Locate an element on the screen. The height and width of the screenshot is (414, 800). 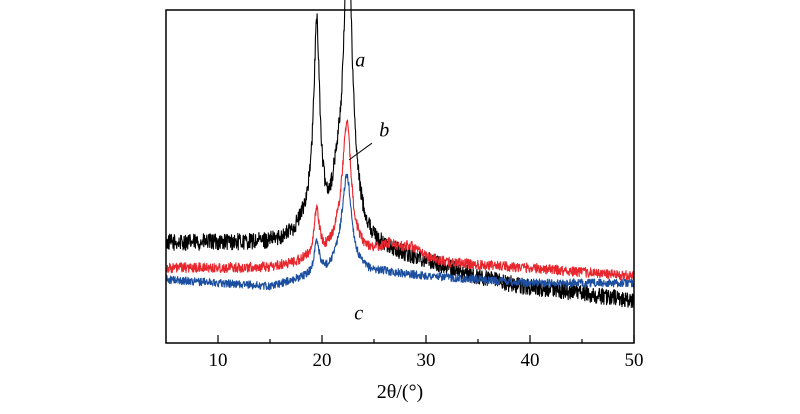
label-b-leader-line is located at coordinates (360, 151).